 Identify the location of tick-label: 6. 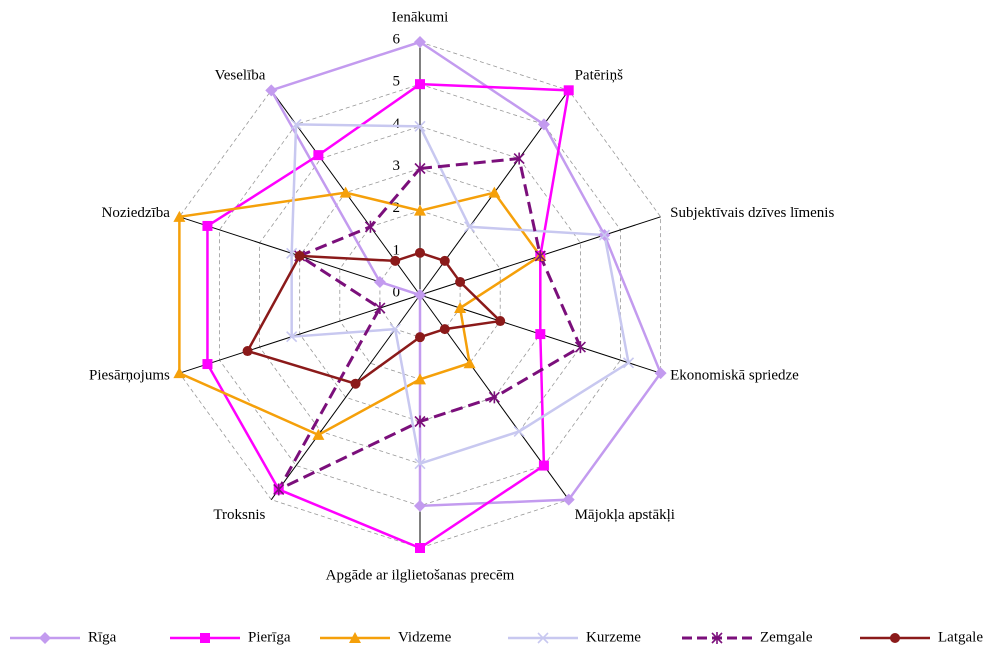
(397, 39).